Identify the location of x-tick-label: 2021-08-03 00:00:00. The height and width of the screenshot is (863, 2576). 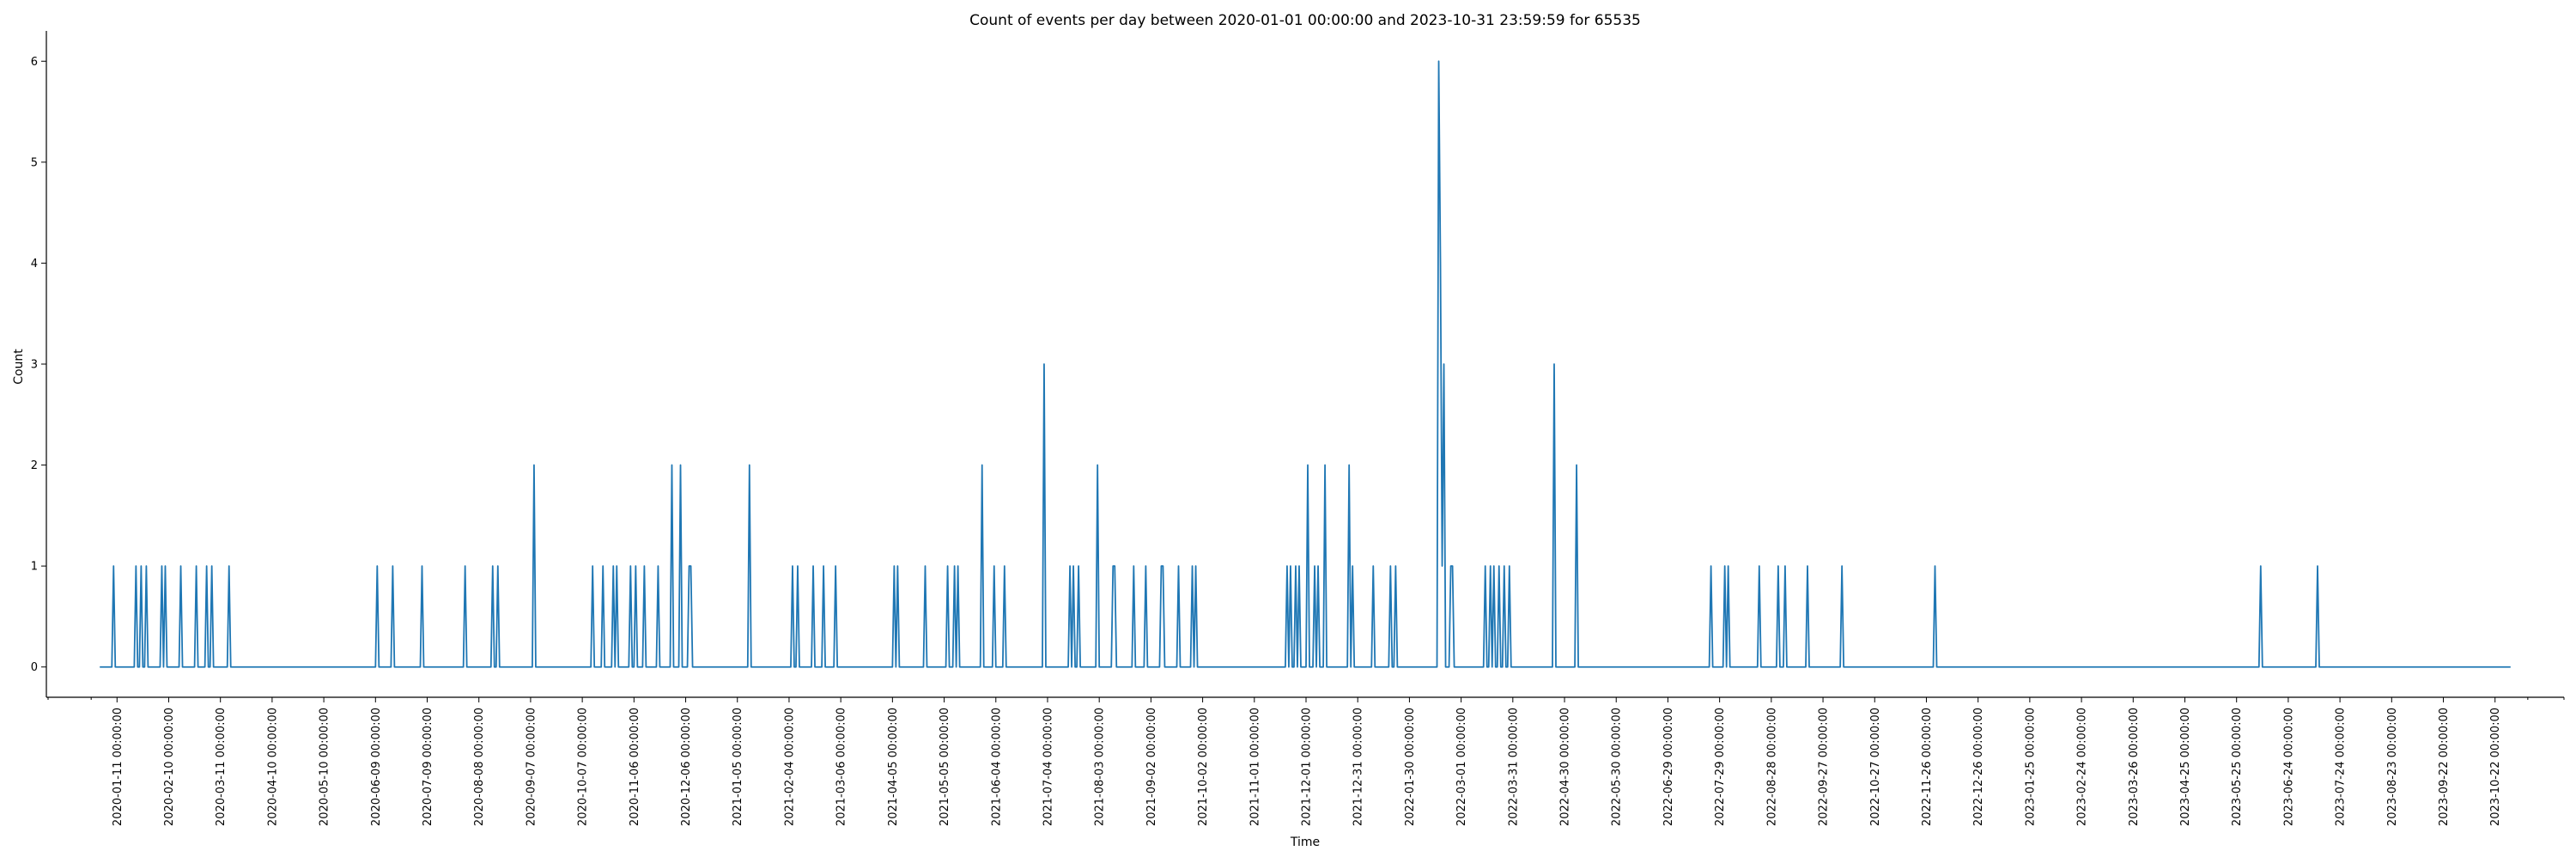
(1100, 767).